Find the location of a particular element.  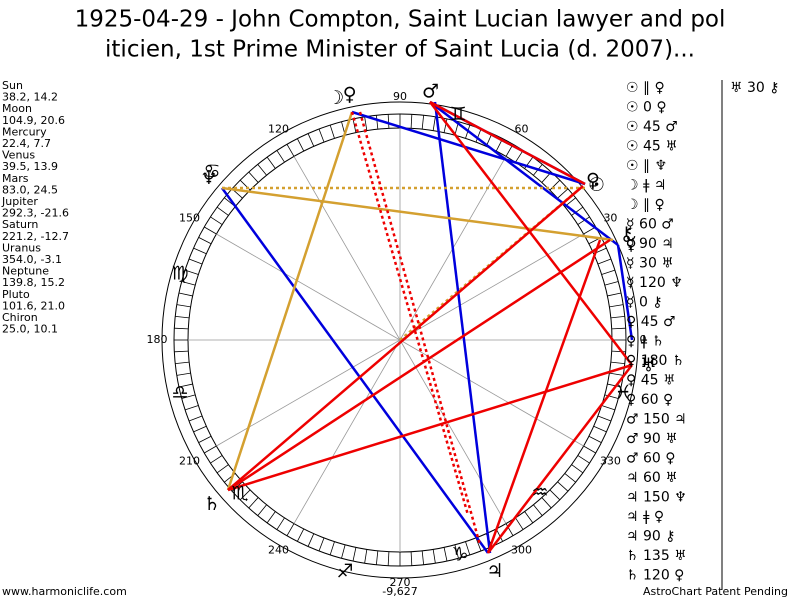

aspect-entry: ☉ 0 ♀ is located at coordinates (646, 108).